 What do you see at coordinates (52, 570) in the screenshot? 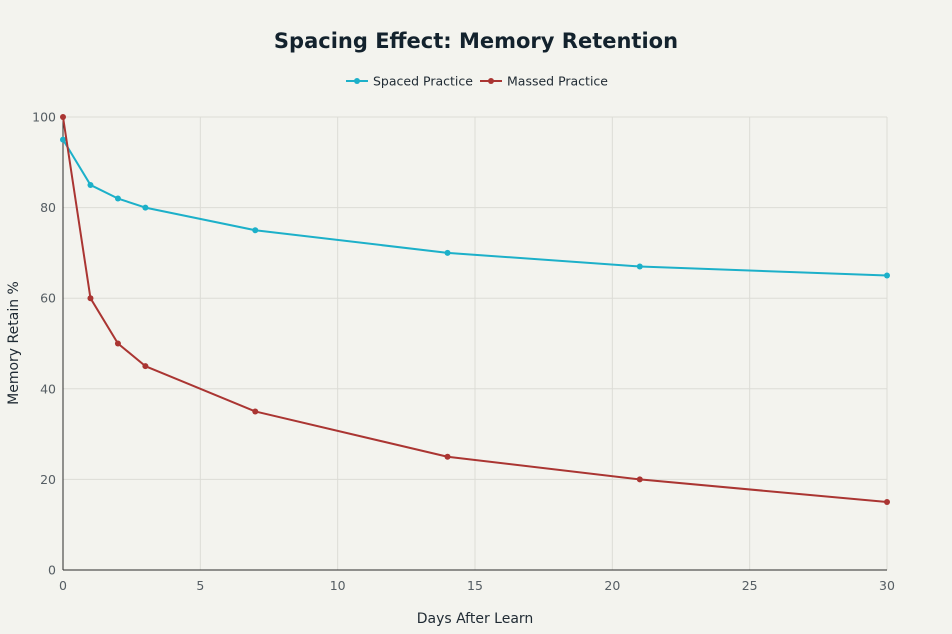
I see `y-tick-label: 0` at bounding box center [52, 570].